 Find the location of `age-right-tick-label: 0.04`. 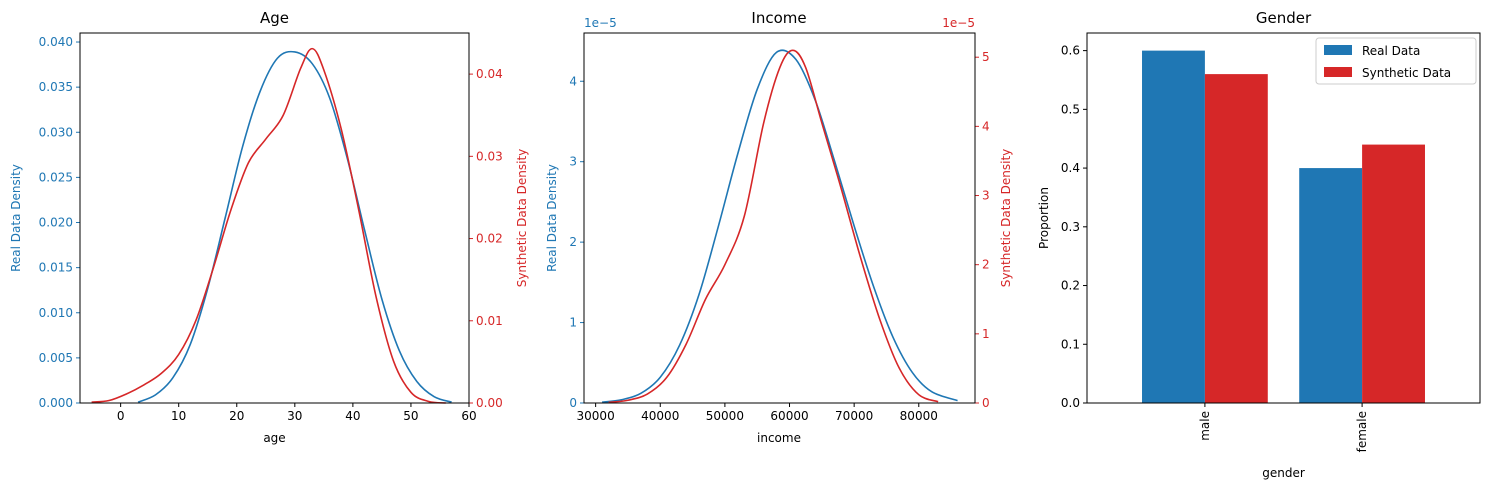

age-right-tick-label: 0.04 is located at coordinates (489, 74).